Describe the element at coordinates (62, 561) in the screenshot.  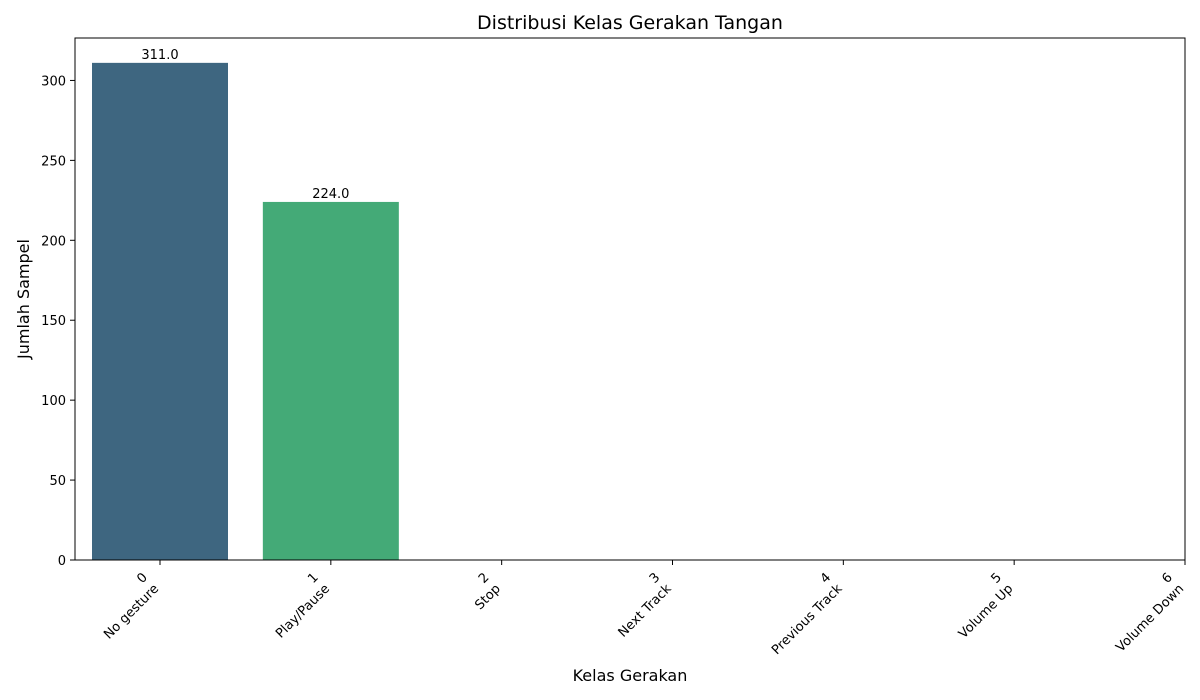
I see `y-tick-label: 0` at that location.